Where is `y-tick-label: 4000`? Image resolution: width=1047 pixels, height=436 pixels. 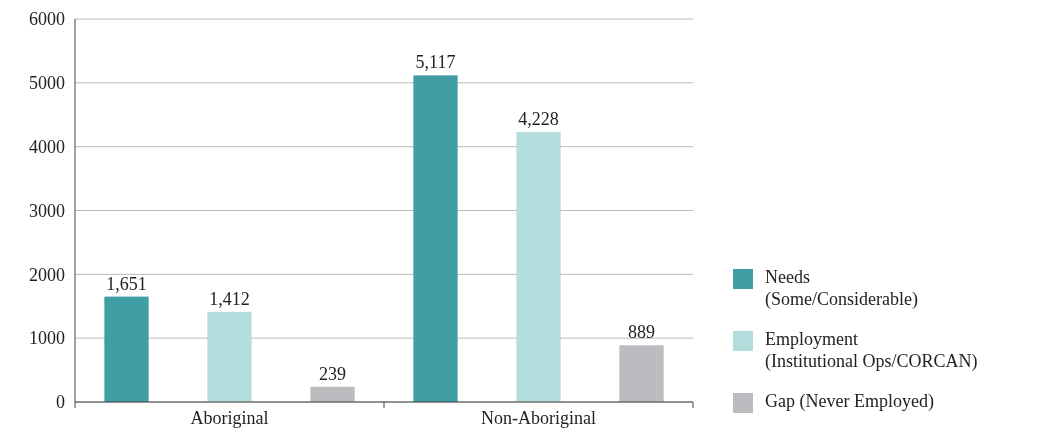 y-tick-label: 4000 is located at coordinates (47, 146).